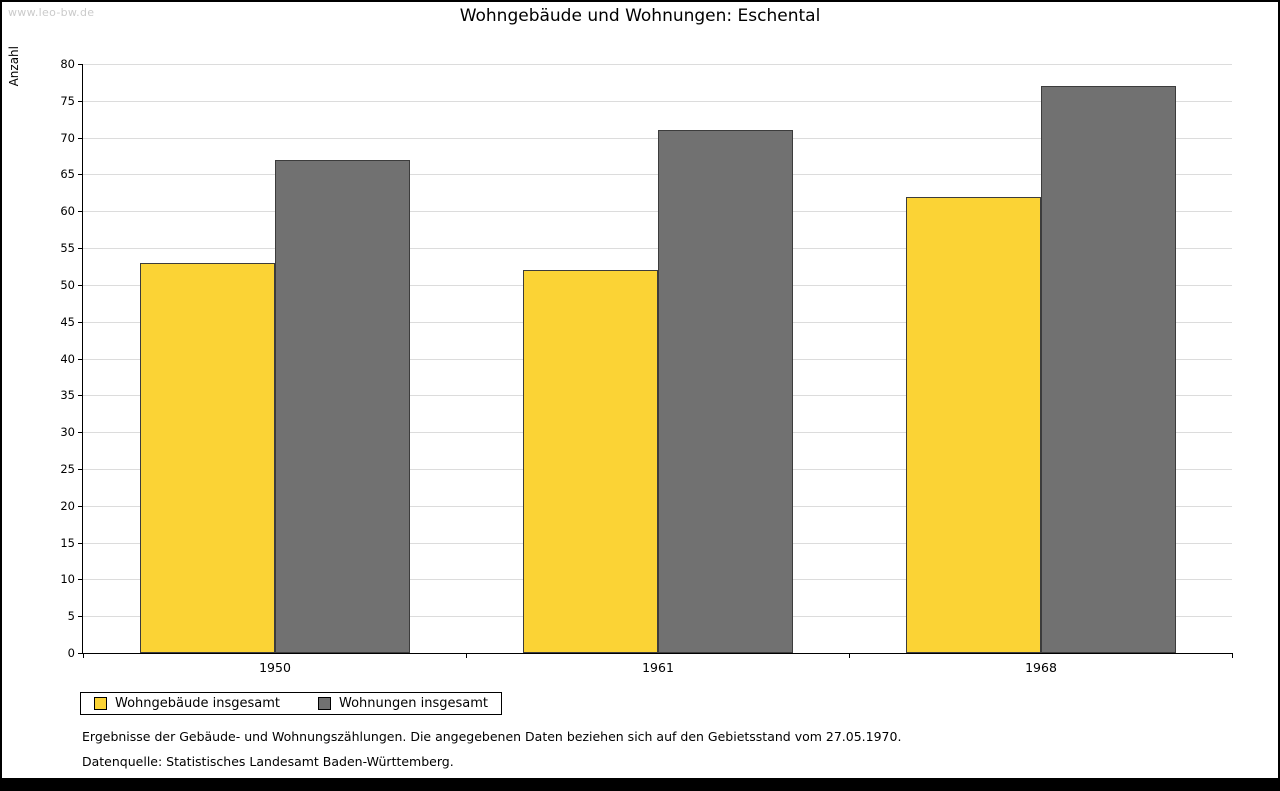 This screenshot has width=1280, height=791. I want to click on y-tick-label: 55, so click(67, 248).